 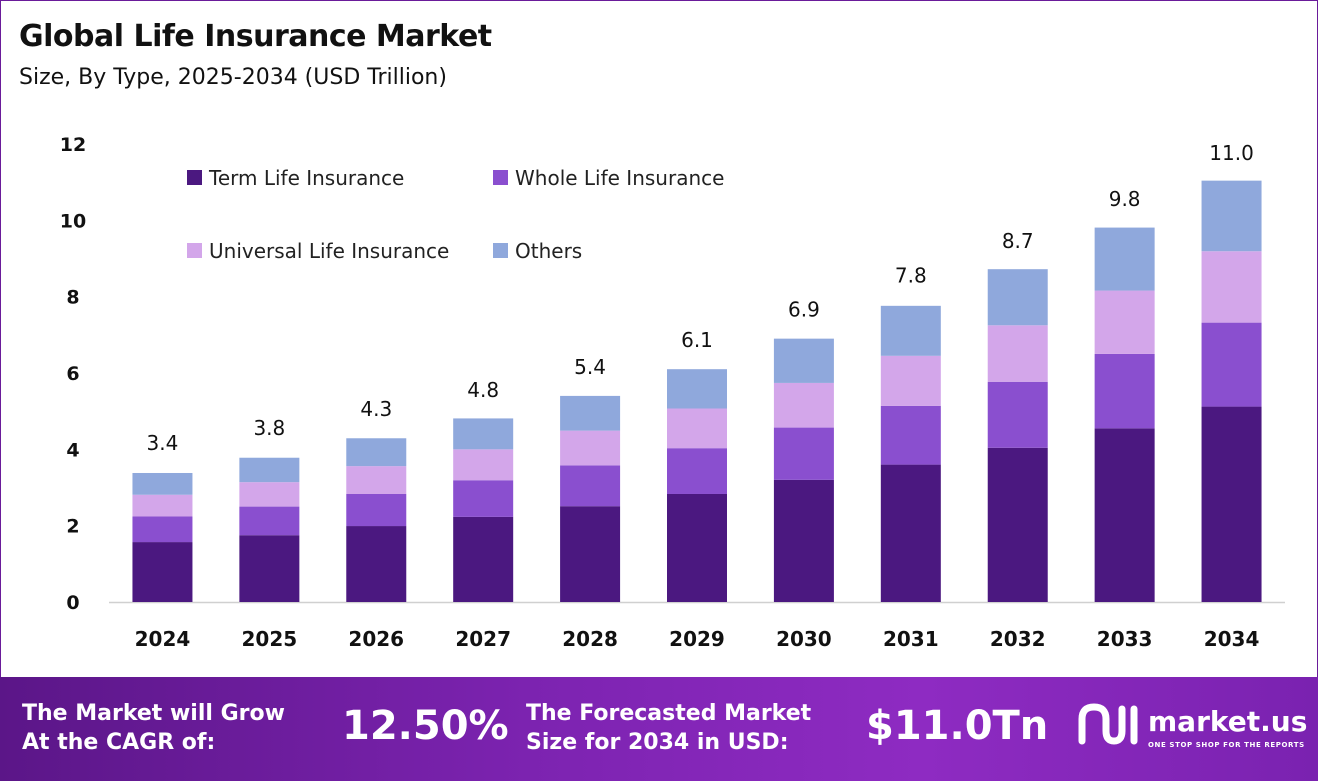 What do you see at coordinates (1018, 241) in the screenshot?
I see `total-data-label: 8.7` at bounding box center [1018, 241].